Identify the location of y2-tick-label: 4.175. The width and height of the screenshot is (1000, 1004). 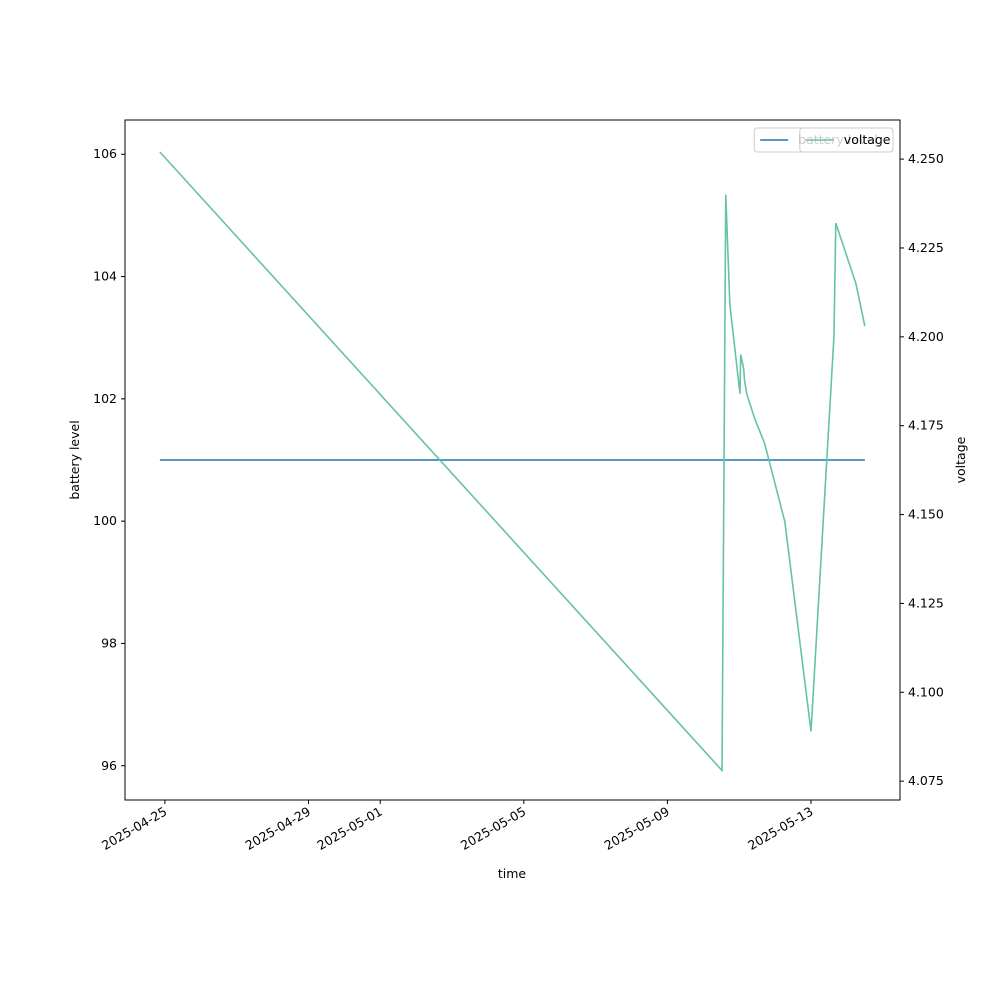
(926, 425).